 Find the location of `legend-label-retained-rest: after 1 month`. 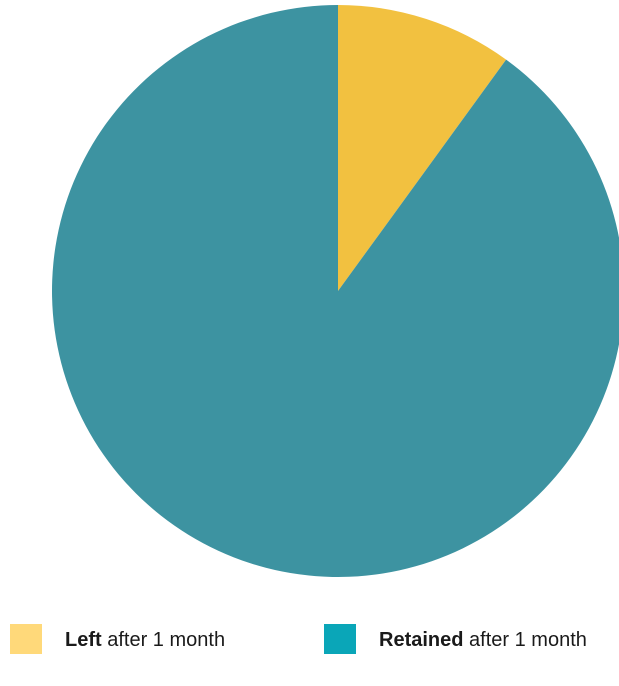

legend-label-retained-rest: after 1 month is located at coordinates (525, 640).